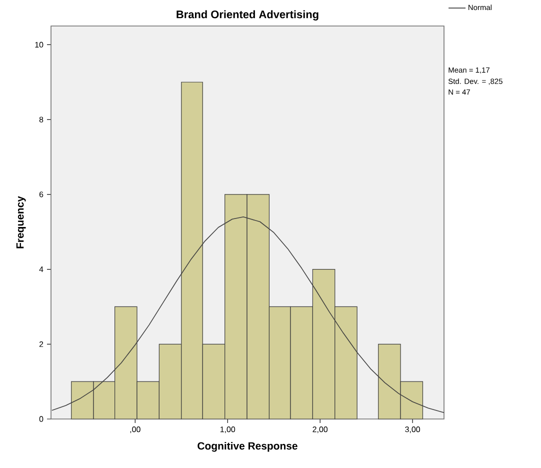 The width and height of the screenshot is (541, 468). Describe the element at coordinates (247, 15) in the screenshot. I see `chart-title: Brand Oriented Advertising` at that location.